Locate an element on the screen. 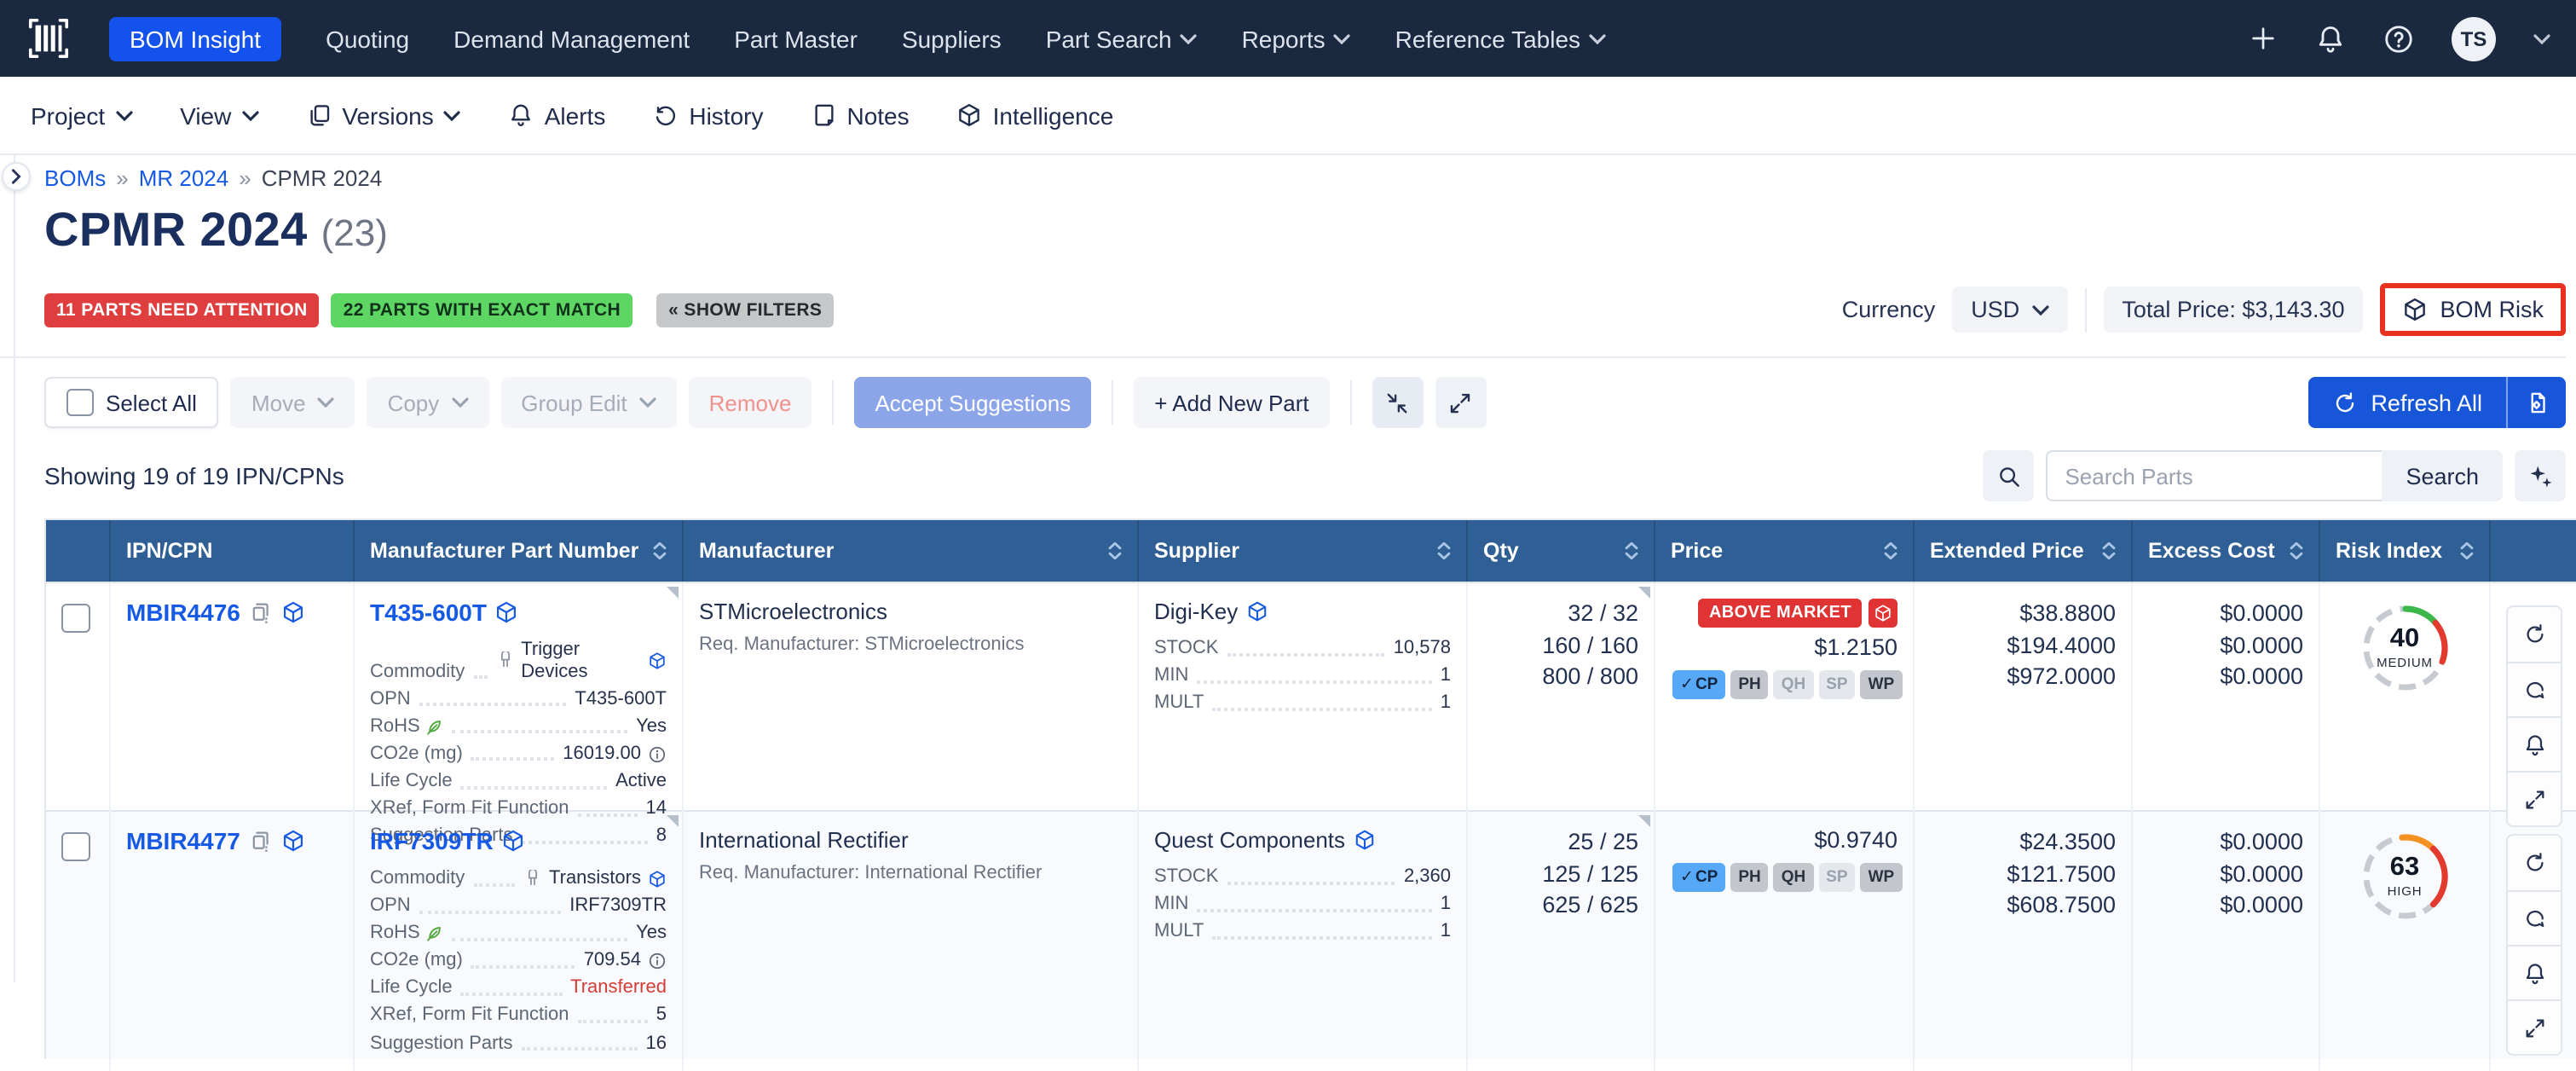 This screenshot has height=1071, width=2576. header-supplier: Supplier is located at coordinates (1303, 551).